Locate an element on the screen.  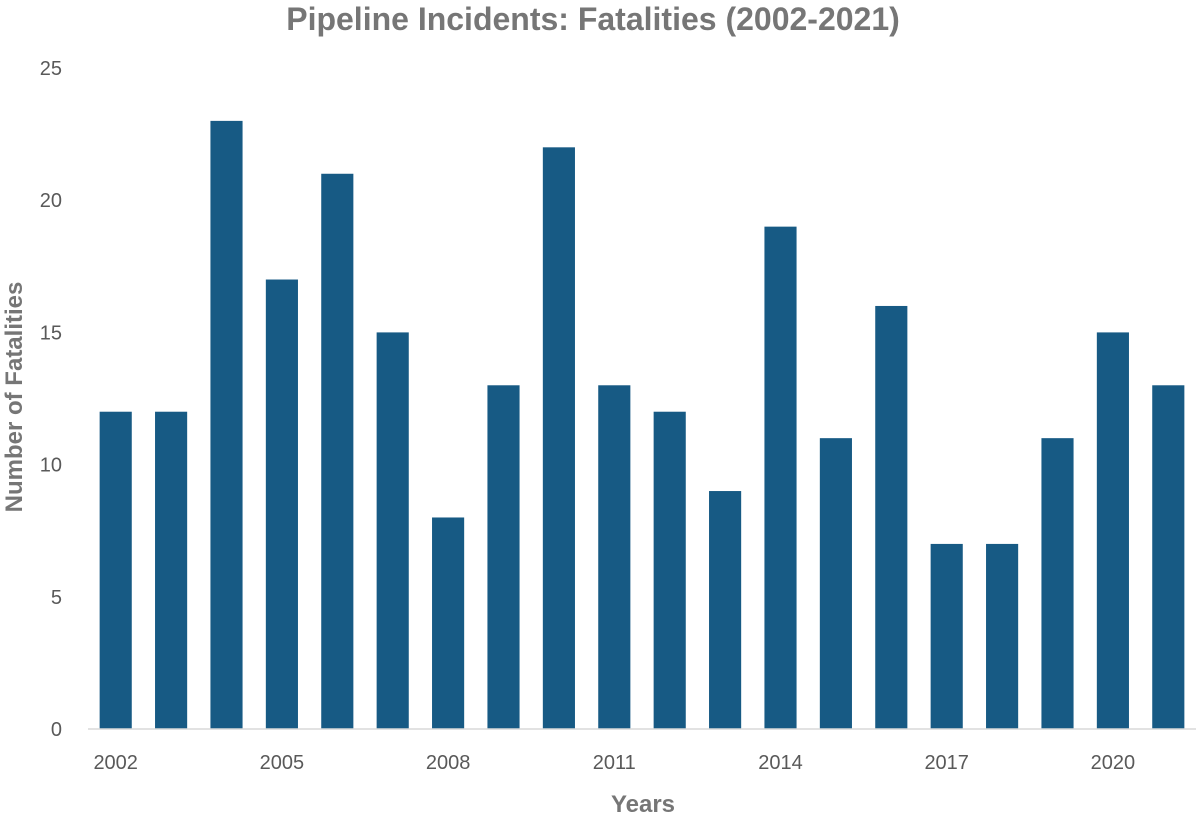
bar-2010 is located at coordinates (558, 438).